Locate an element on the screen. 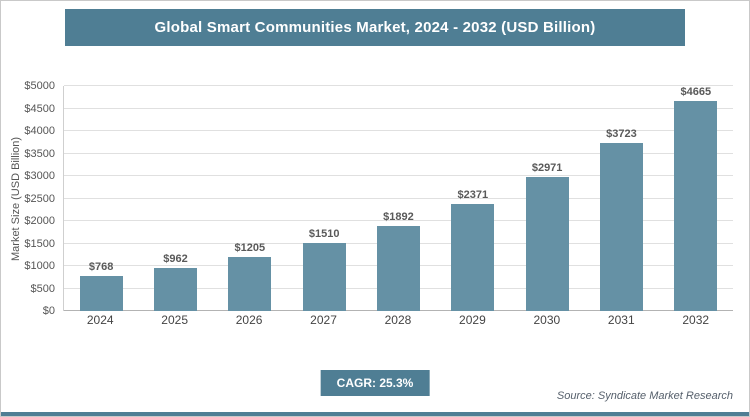 This screenshot has width=750, height=417. x-tick-label: 2024 is located at coordinates (100, 320).